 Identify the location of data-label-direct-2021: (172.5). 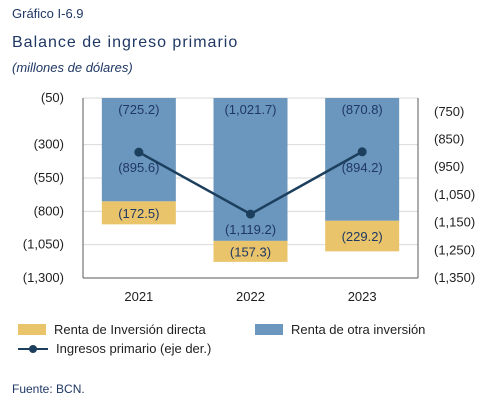
(138, 213).